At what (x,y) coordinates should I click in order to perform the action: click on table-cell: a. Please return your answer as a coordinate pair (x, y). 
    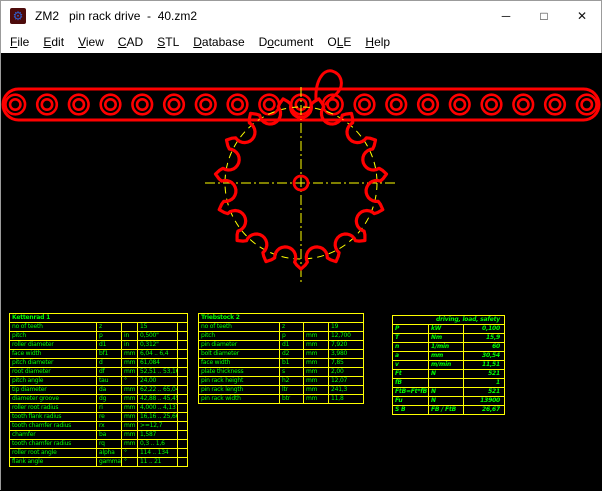
    Looking at the image, I should click on (410, 356).